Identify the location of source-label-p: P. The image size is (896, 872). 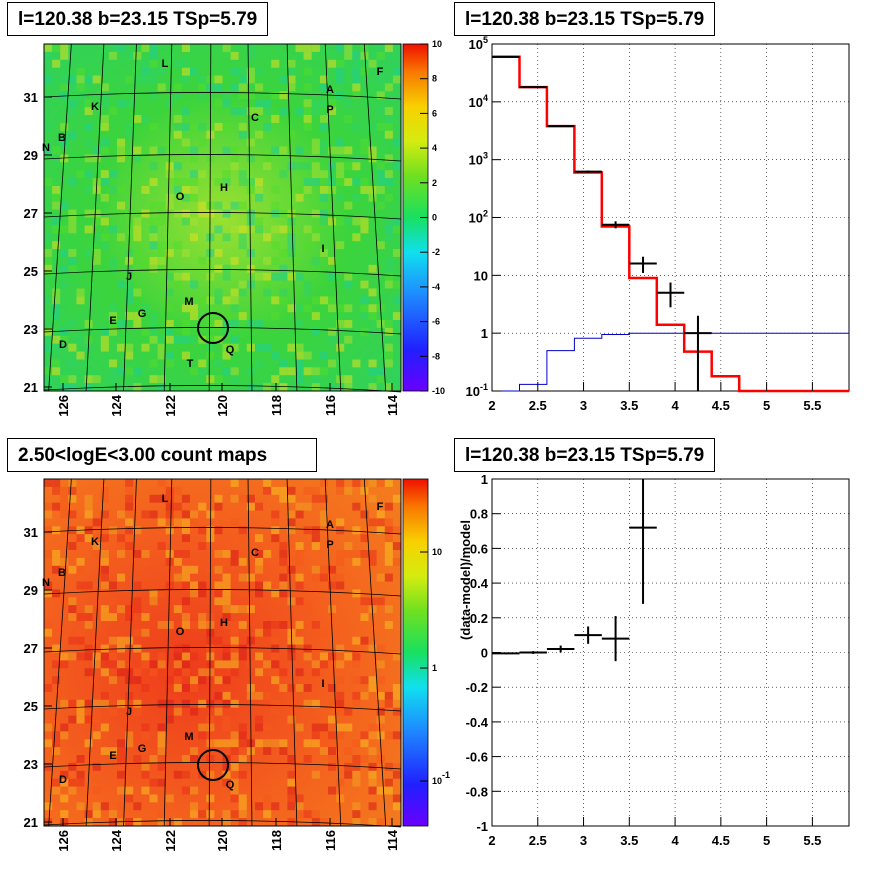
(329, 110).